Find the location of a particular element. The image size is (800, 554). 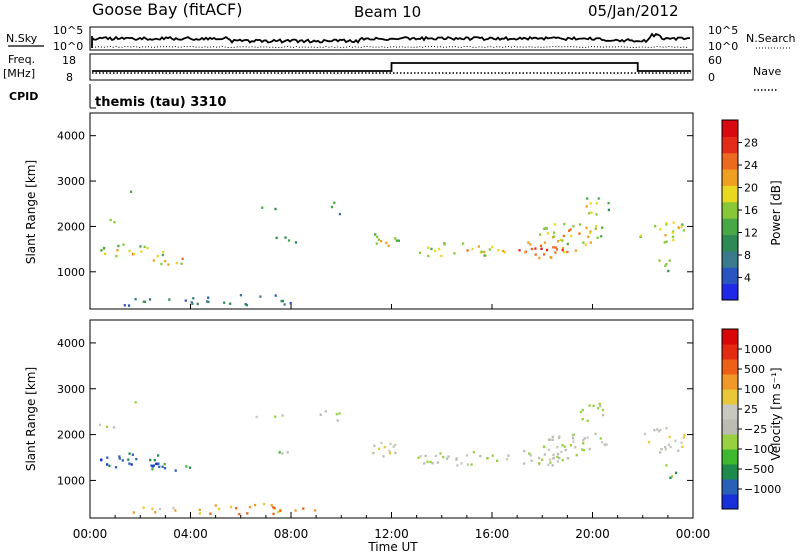

noise-sky-line is located at coordinates (391, 40).